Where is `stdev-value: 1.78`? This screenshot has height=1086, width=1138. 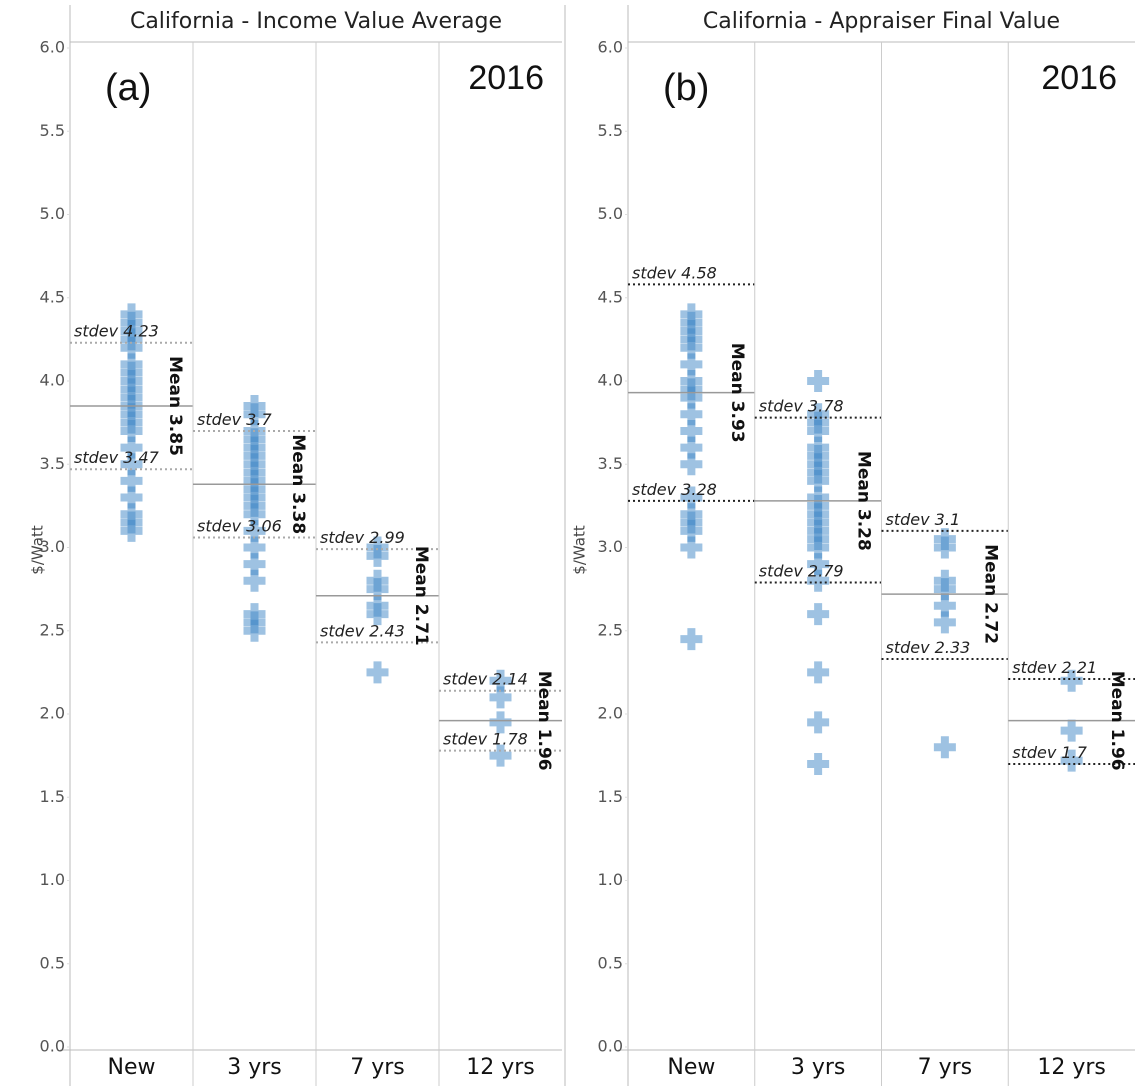
stdev-value: 1.78 is located at coordinates (510, 738).